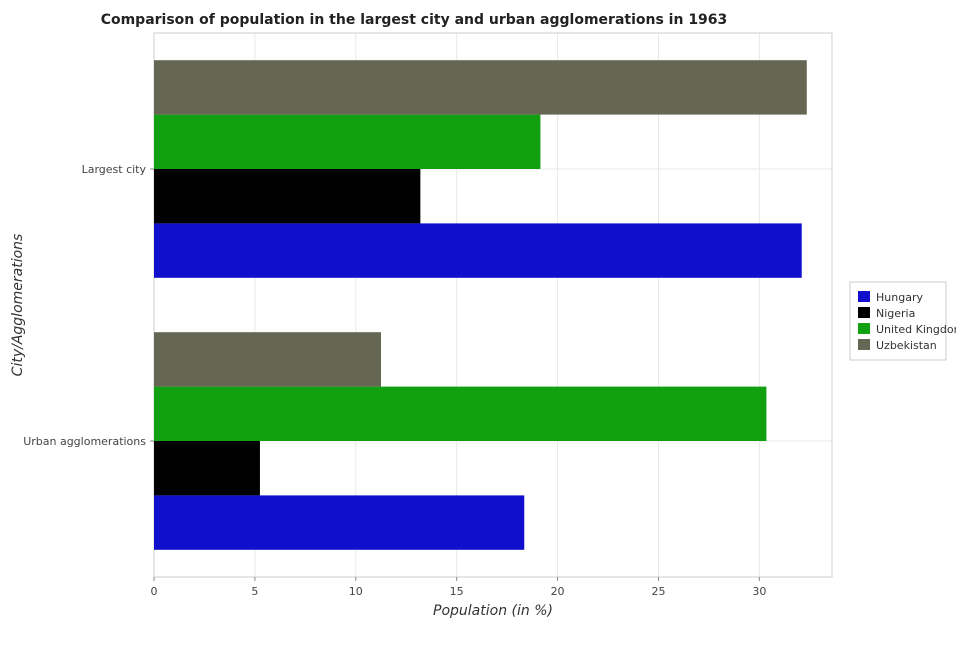 The height and width of the screenshot is (650, 956). I want to click on x-tick-label: 0, so click(154, 591).